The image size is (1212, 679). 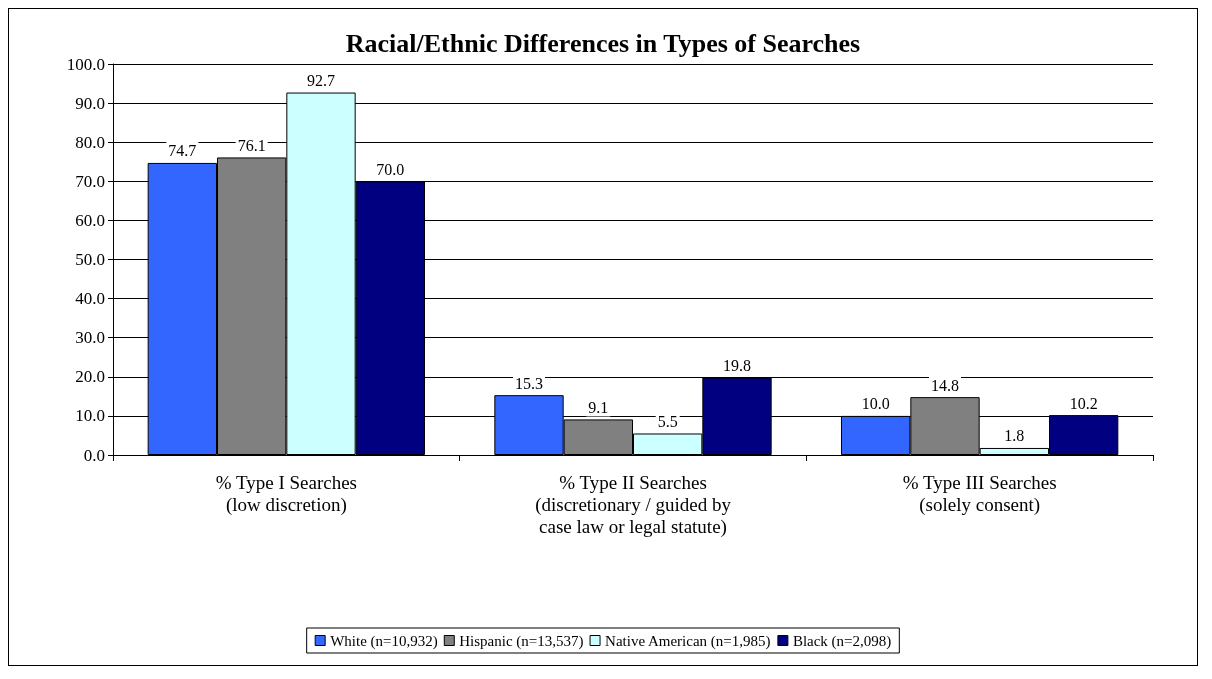 I want to click on data-label: 15.3, so click(x=529, y=383).